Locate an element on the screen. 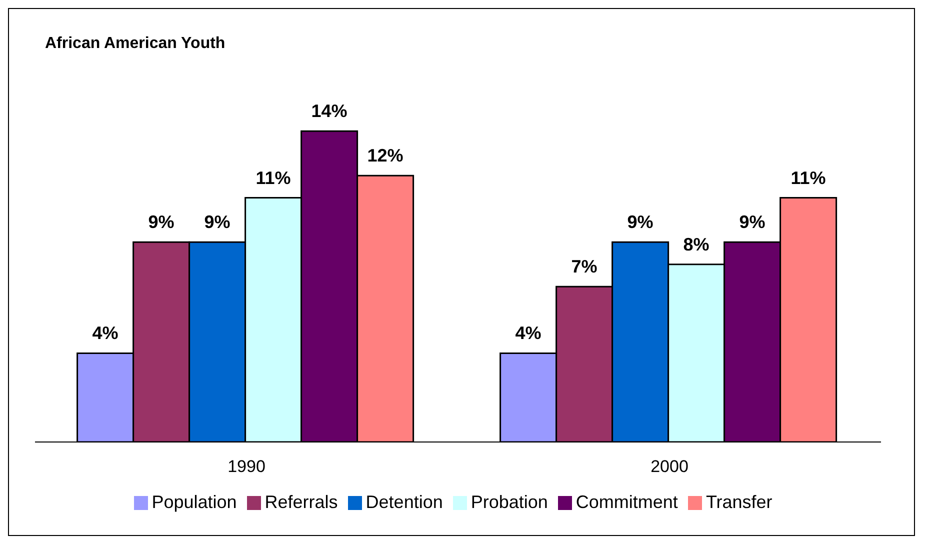 The height and width of the screenshot is (544, 927). data-label: 7% is located at coordinates (584, 266).